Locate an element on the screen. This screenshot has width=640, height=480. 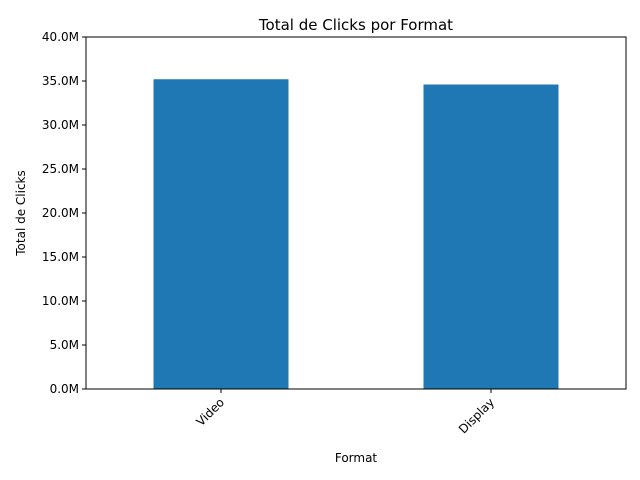
x-axis-label: Format is located at coordinates (356, 458).